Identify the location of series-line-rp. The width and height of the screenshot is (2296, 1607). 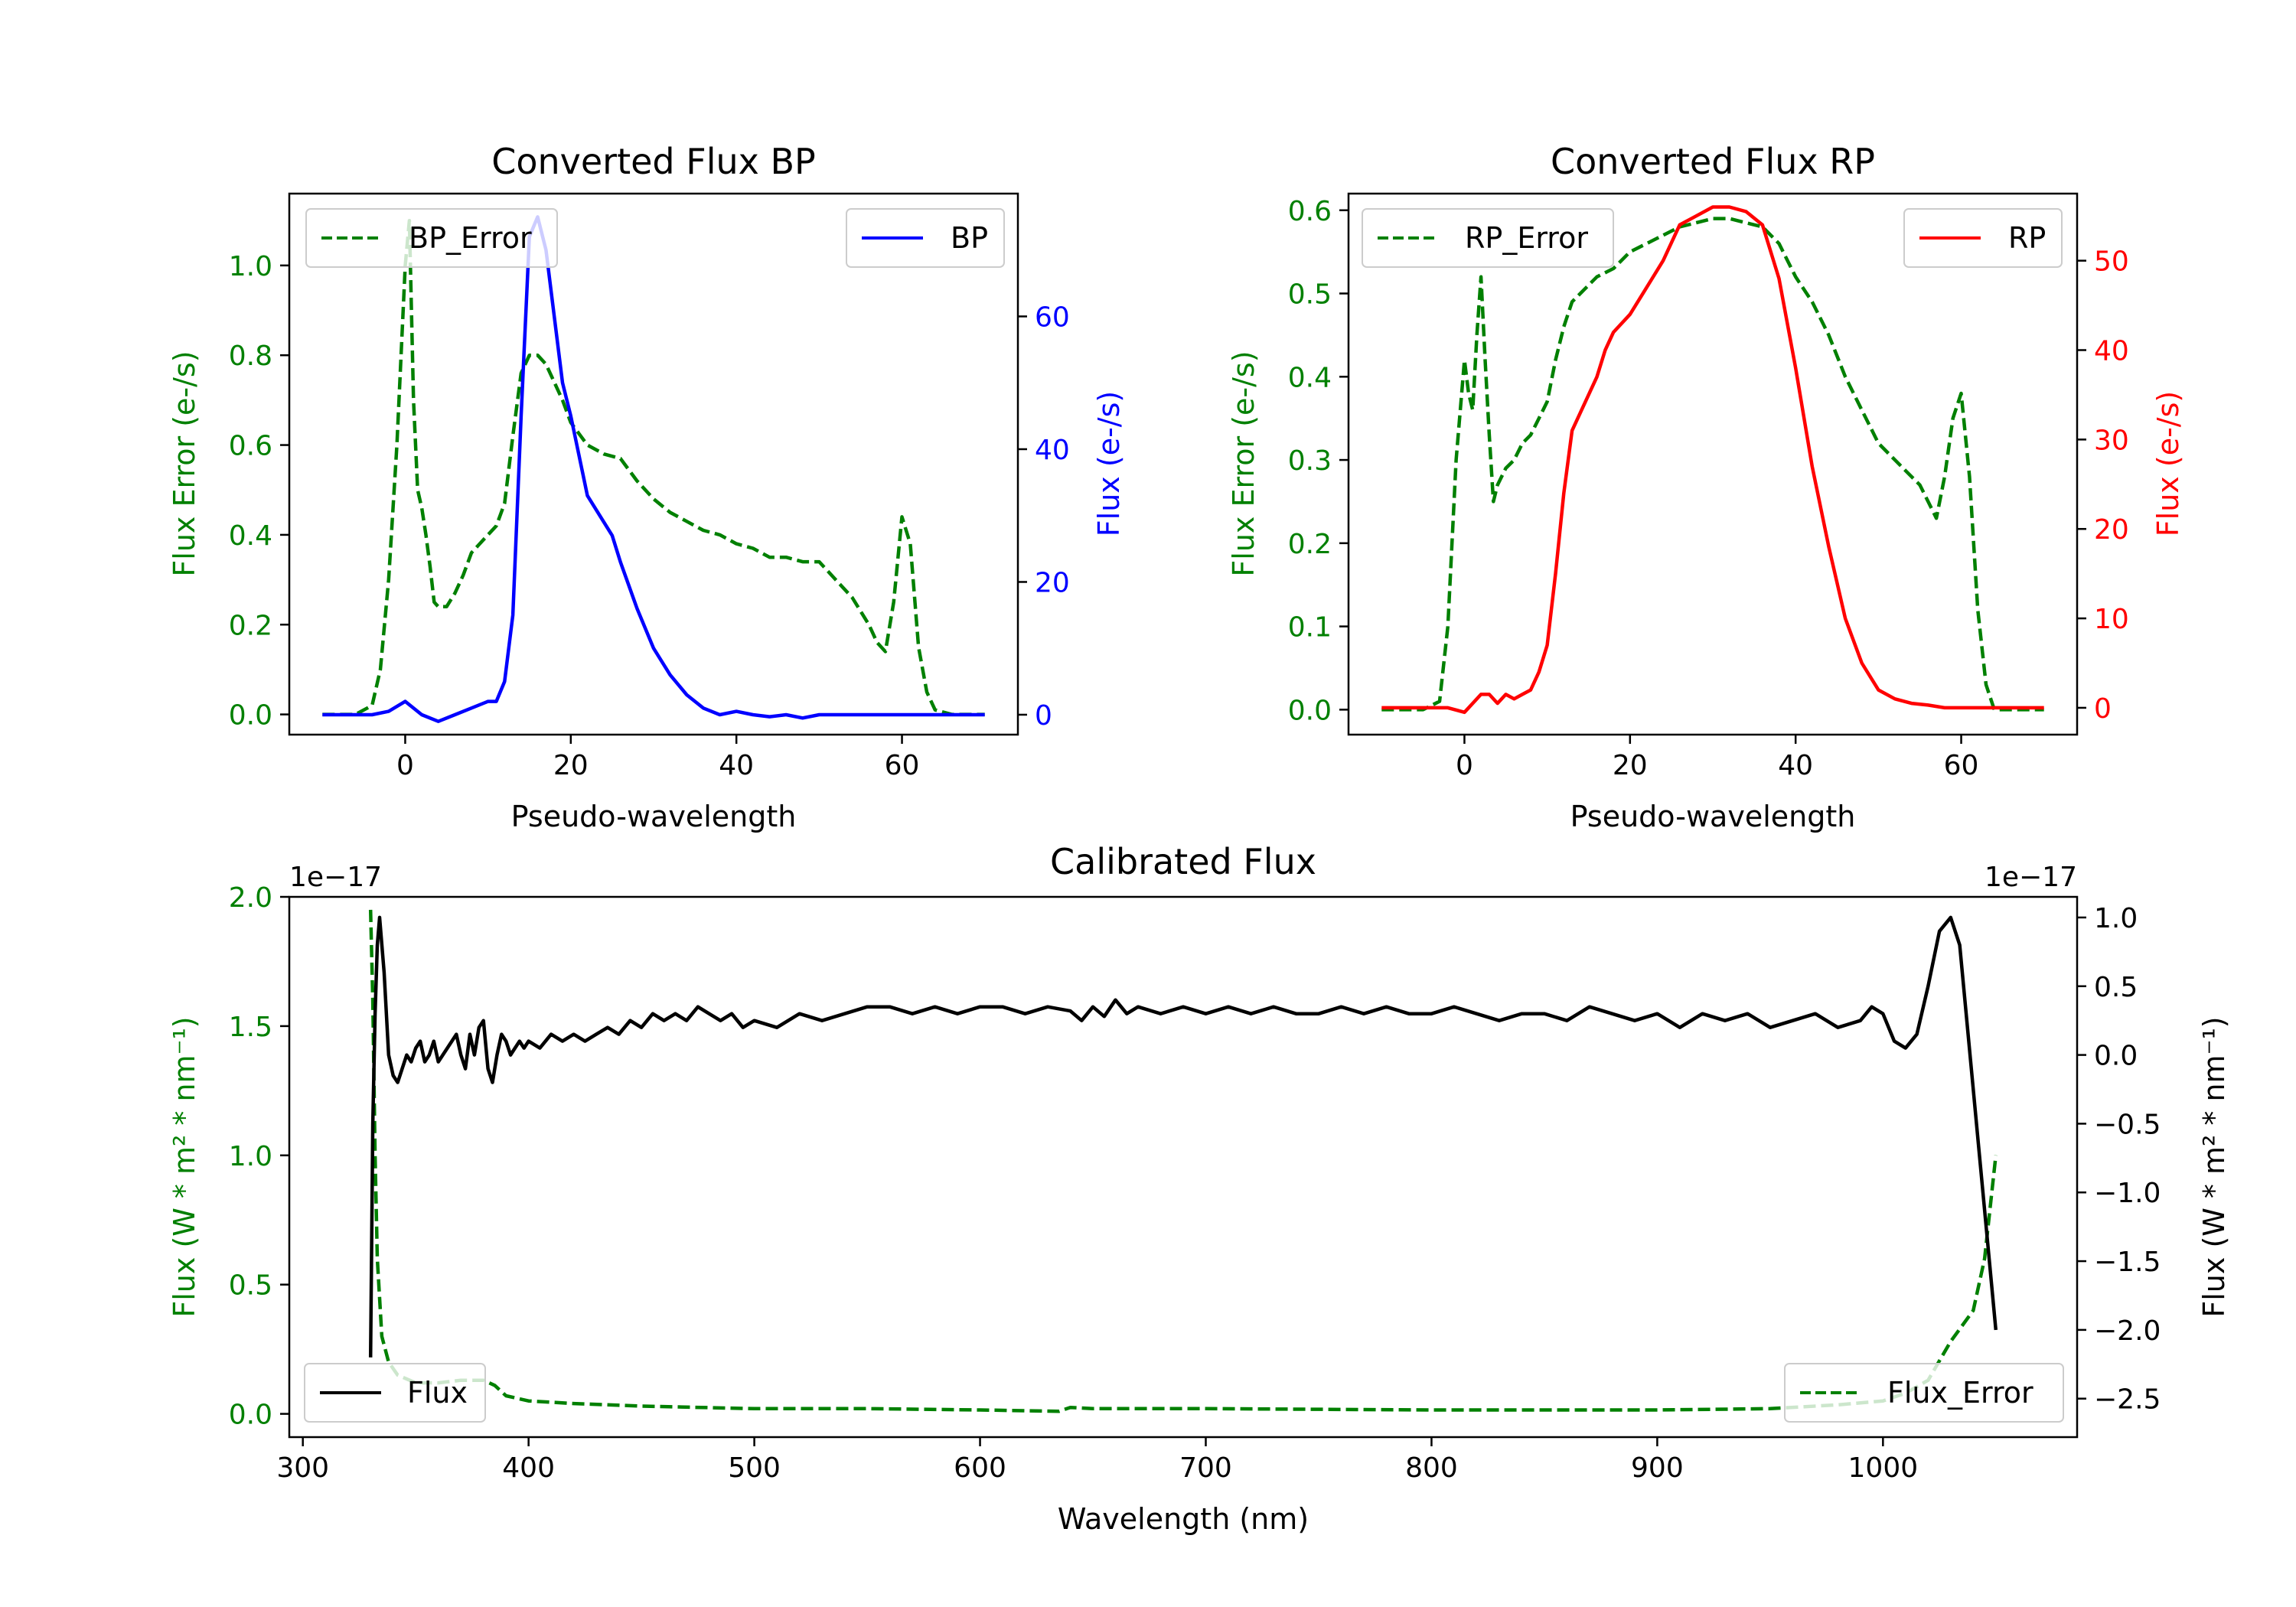
(1712, 460).